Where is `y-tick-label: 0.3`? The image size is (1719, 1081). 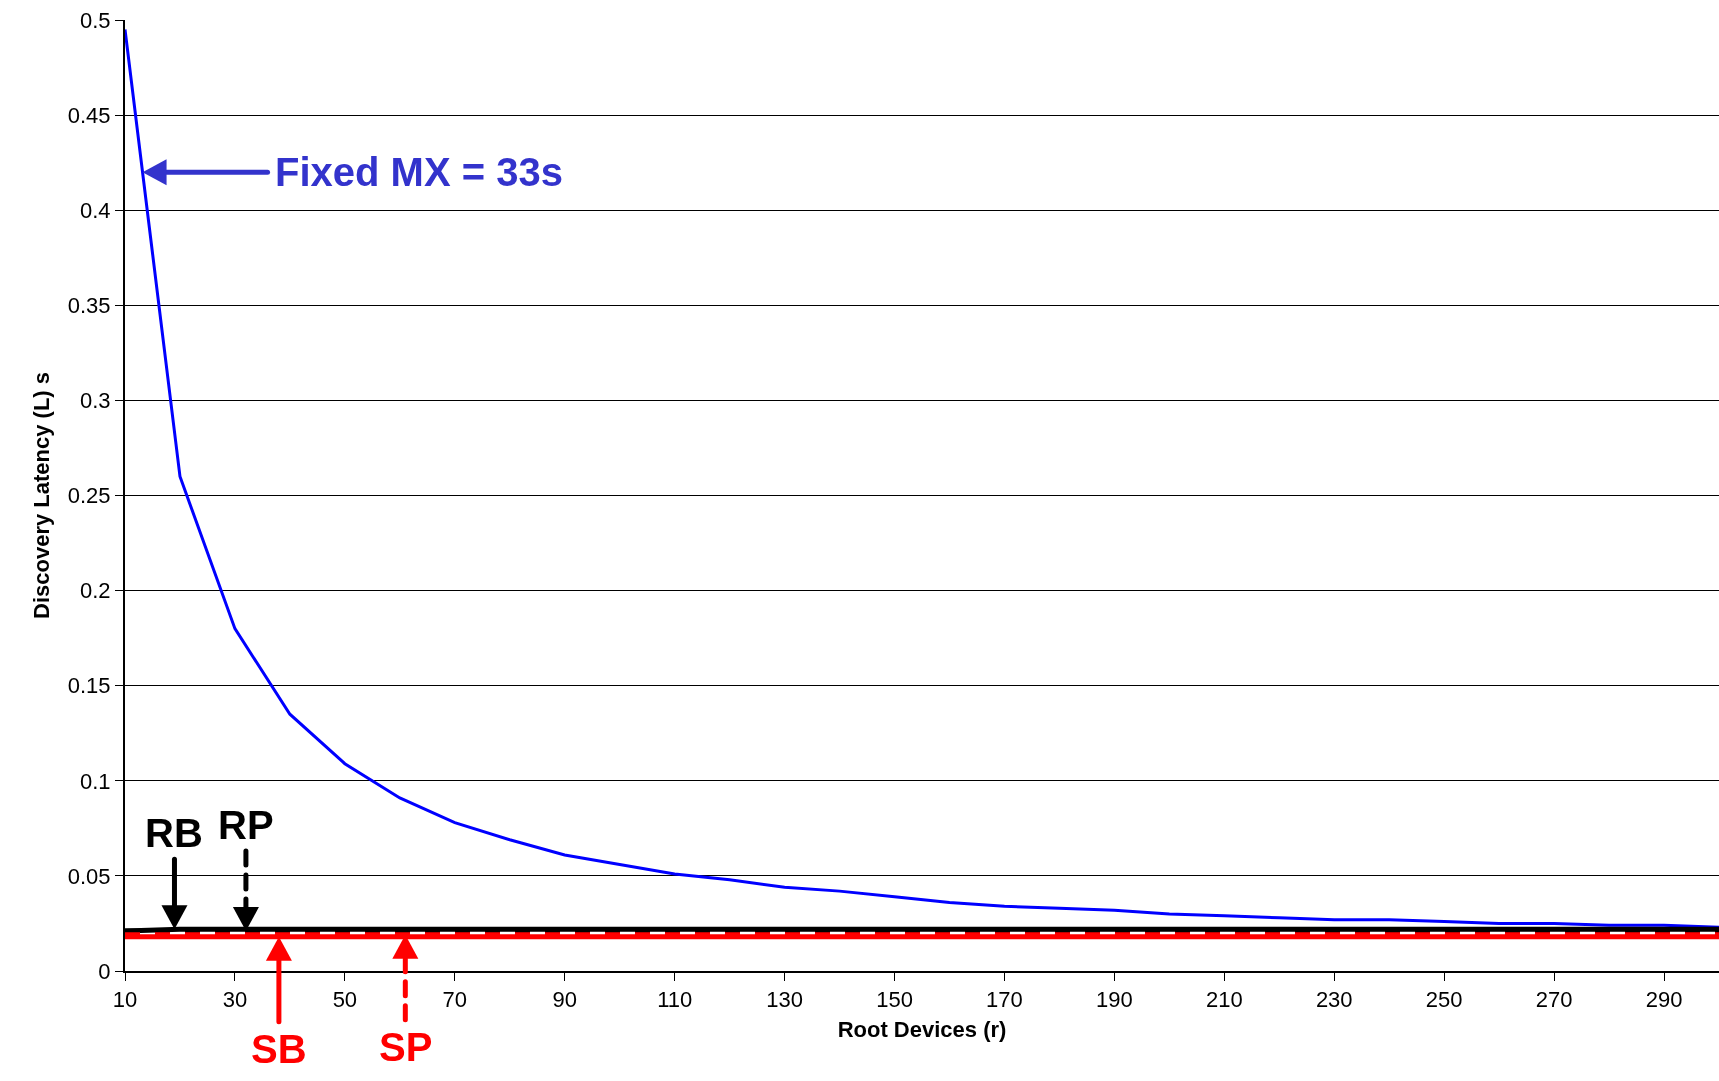 y-tick-label: 0.3 is located at coordinates (95, 401).